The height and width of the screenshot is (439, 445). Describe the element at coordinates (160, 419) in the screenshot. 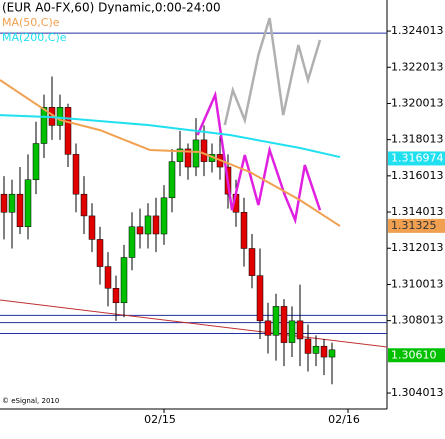

I see `x-tick-label: 02/15` at that location.